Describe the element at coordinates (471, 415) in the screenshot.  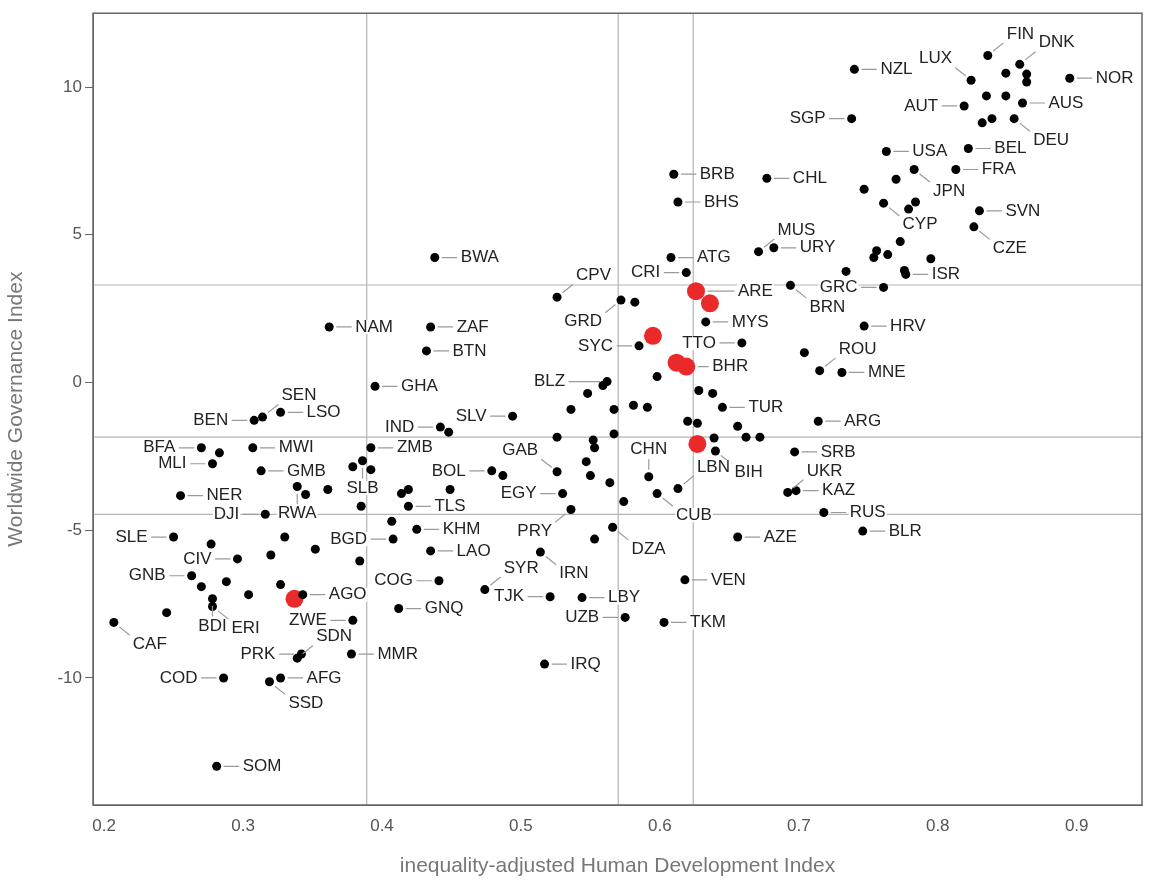
I see `annotation: SLV` at that location.